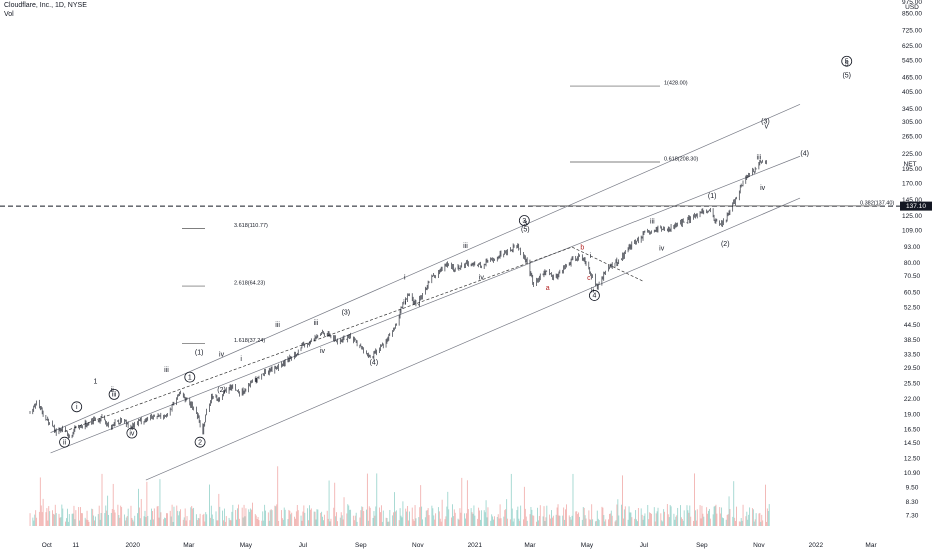 The width and height of the screenshot is (932, 550). What do you see at coordinates (912, 169) in the screenshot?
I see `y-tick-label: 195.00` at bounding box center [912, 169].